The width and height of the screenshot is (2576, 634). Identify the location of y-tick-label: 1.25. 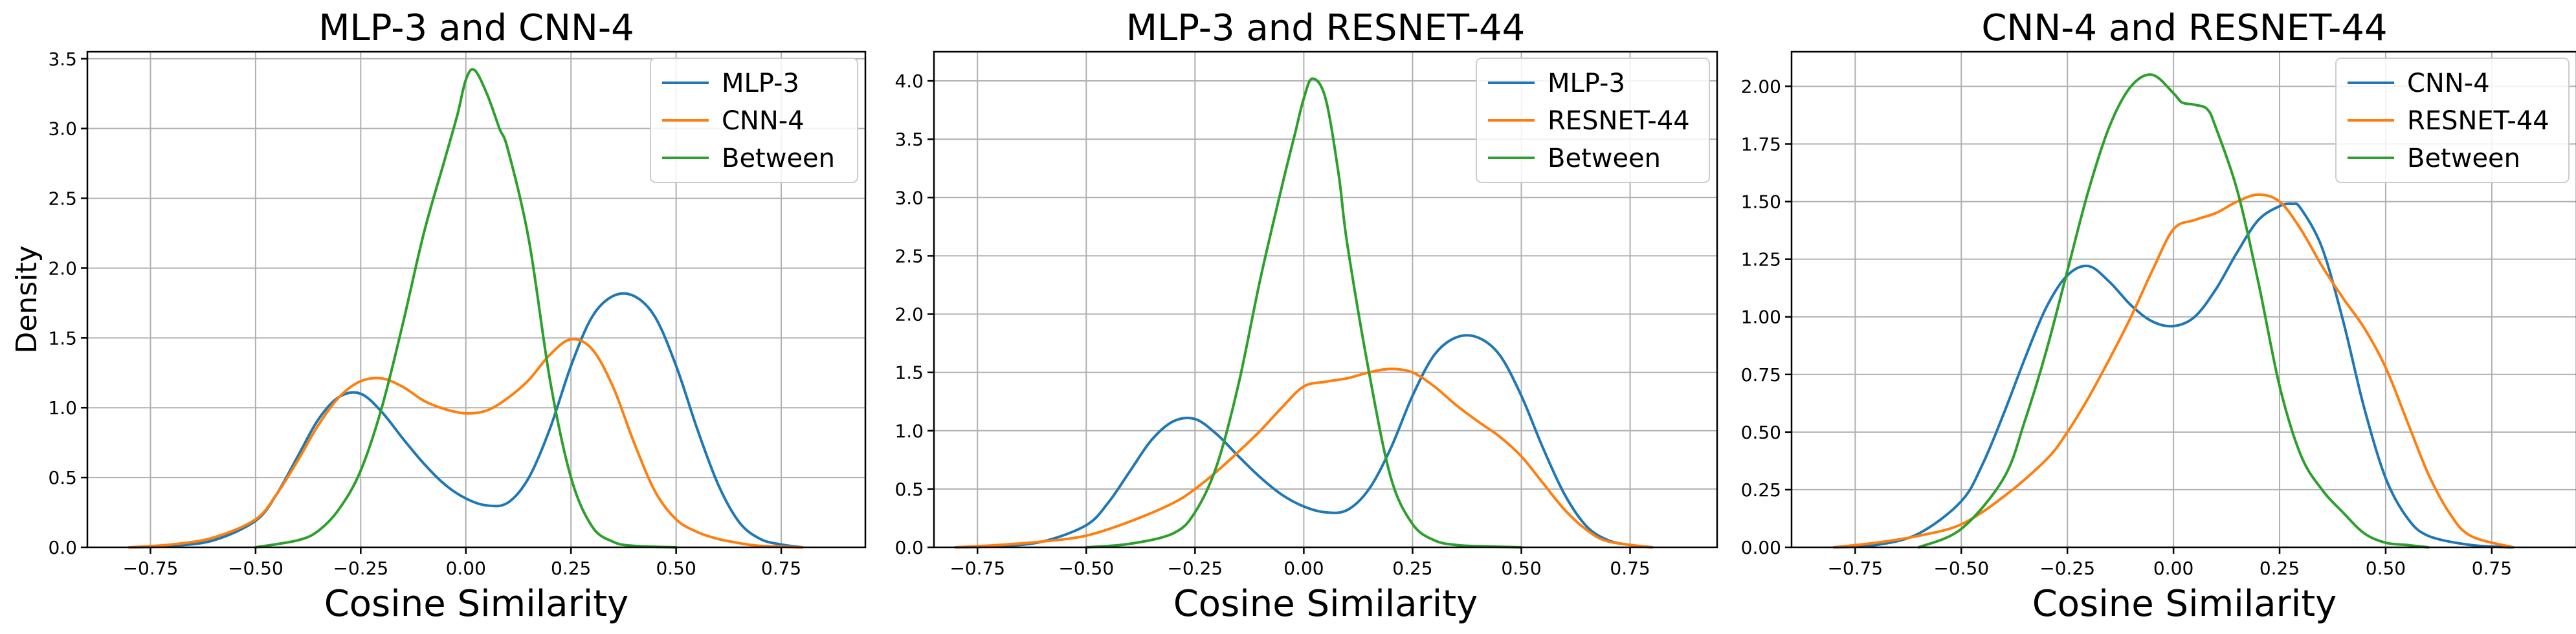
(1761, 259).